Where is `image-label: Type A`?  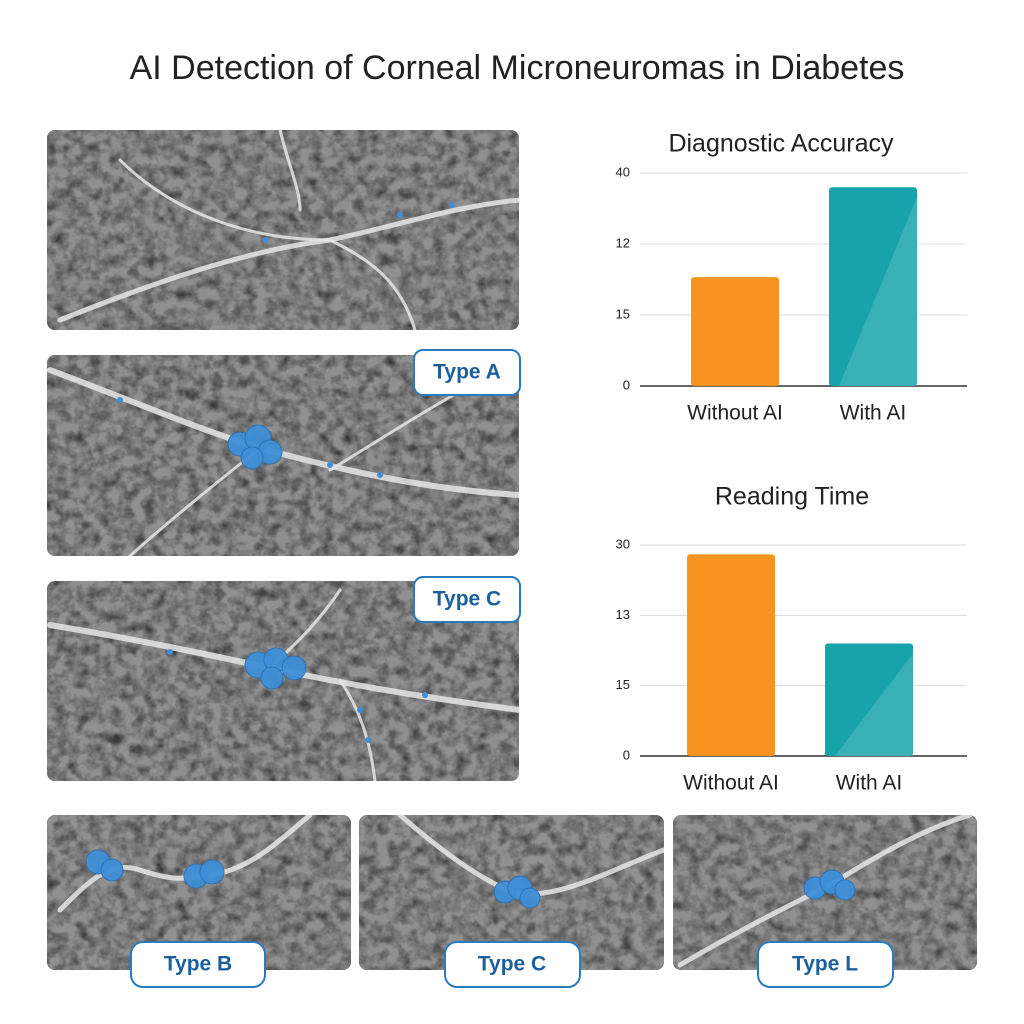
image-label: Type A is located at coordinates (467, 372).